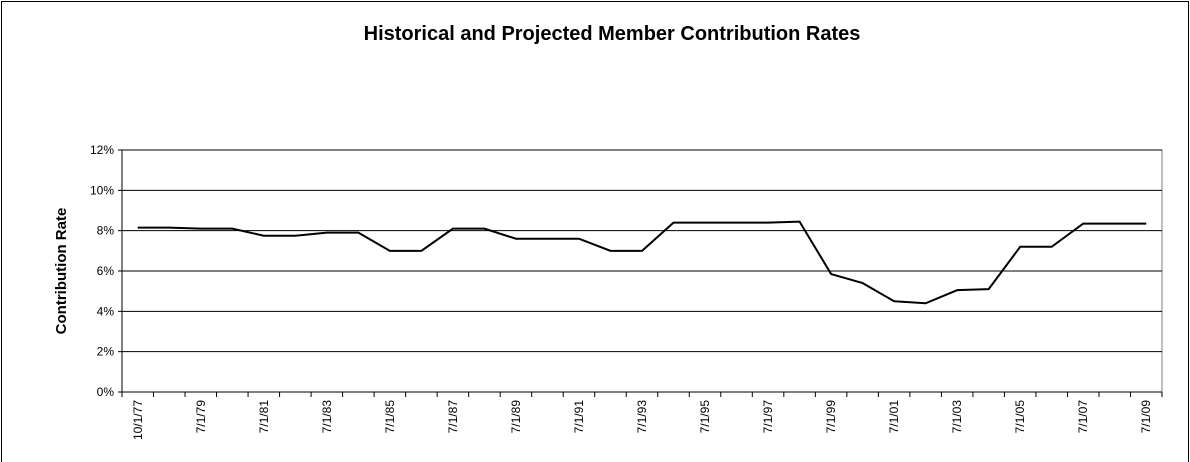 This screenshot has width=1190, height=462. Describe the element at coordinates (102, 190) in the screenshot. I see `y-tick-label: 10%` at that location.